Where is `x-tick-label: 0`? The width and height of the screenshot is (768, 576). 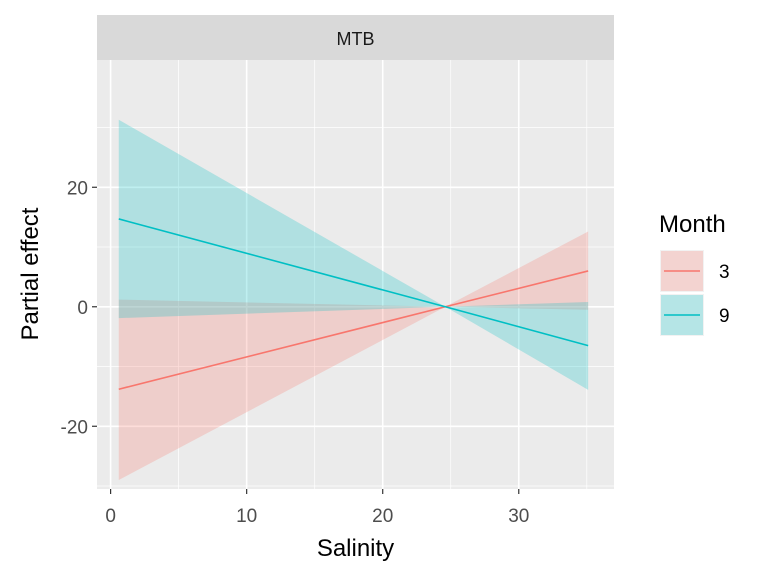
x-tick-label: 0 is located at coordinates (110, 516).